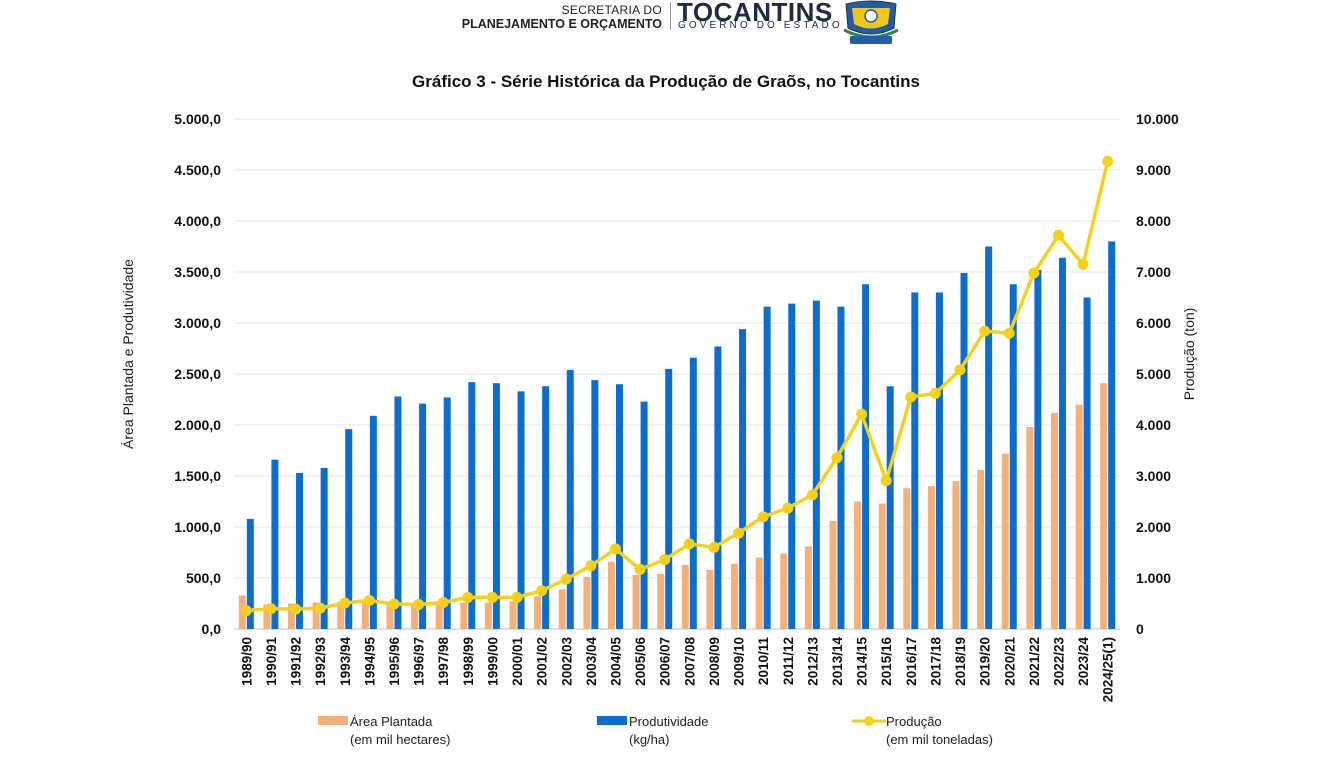  Describe the element at coordinates (812, 661) in the screenshot. I see `x-tick-label: 2012/13` at that location.